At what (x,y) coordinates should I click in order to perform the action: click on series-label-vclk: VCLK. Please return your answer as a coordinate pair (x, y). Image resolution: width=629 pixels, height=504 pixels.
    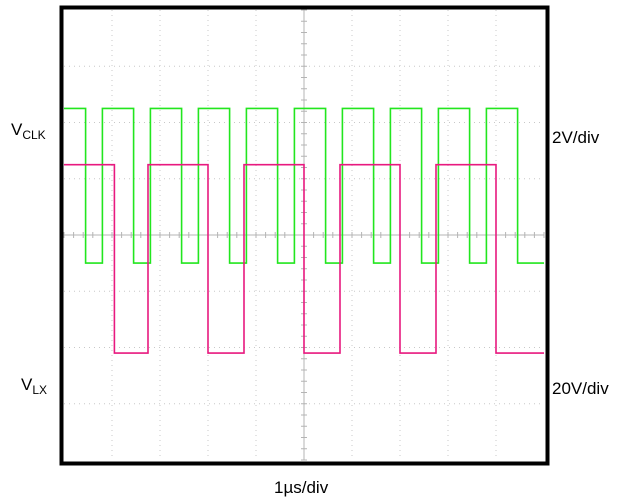
    Looking at the image, I should click on (28, 131).